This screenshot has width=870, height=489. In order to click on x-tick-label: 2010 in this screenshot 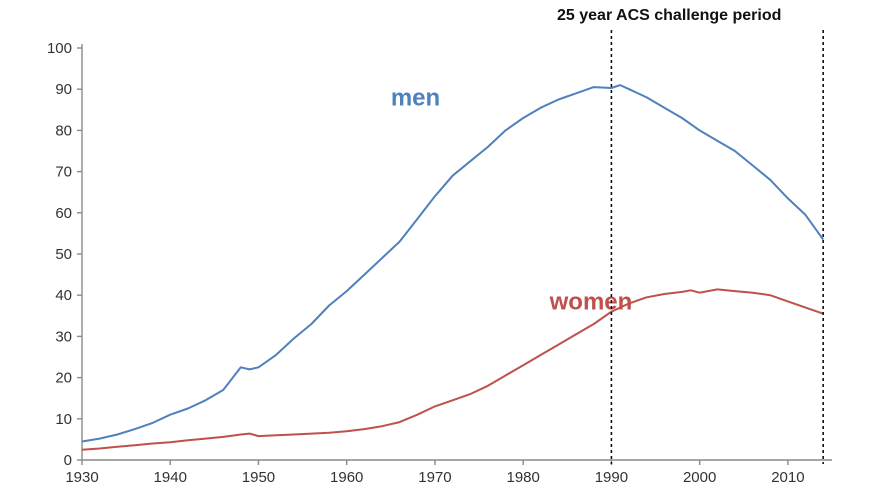, I will do `click(787, 477)`.